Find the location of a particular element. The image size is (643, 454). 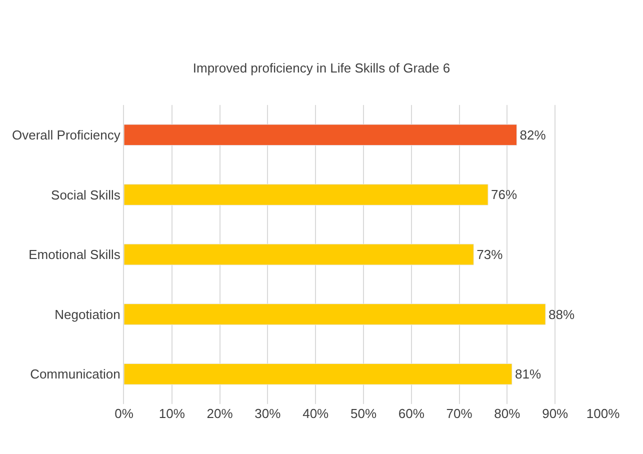

x-tick-label: 100% is located at coordinates (603, 413).